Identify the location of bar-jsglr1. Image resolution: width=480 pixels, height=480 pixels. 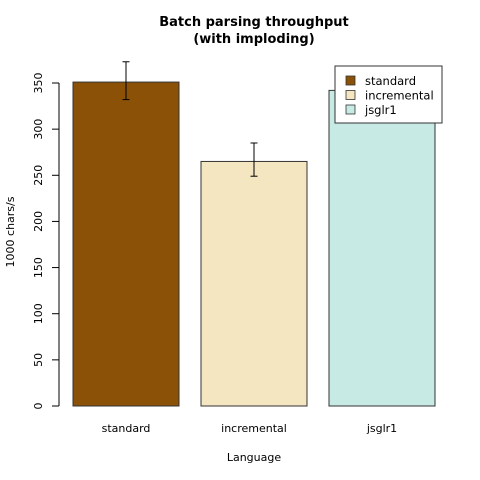
(382, 248).